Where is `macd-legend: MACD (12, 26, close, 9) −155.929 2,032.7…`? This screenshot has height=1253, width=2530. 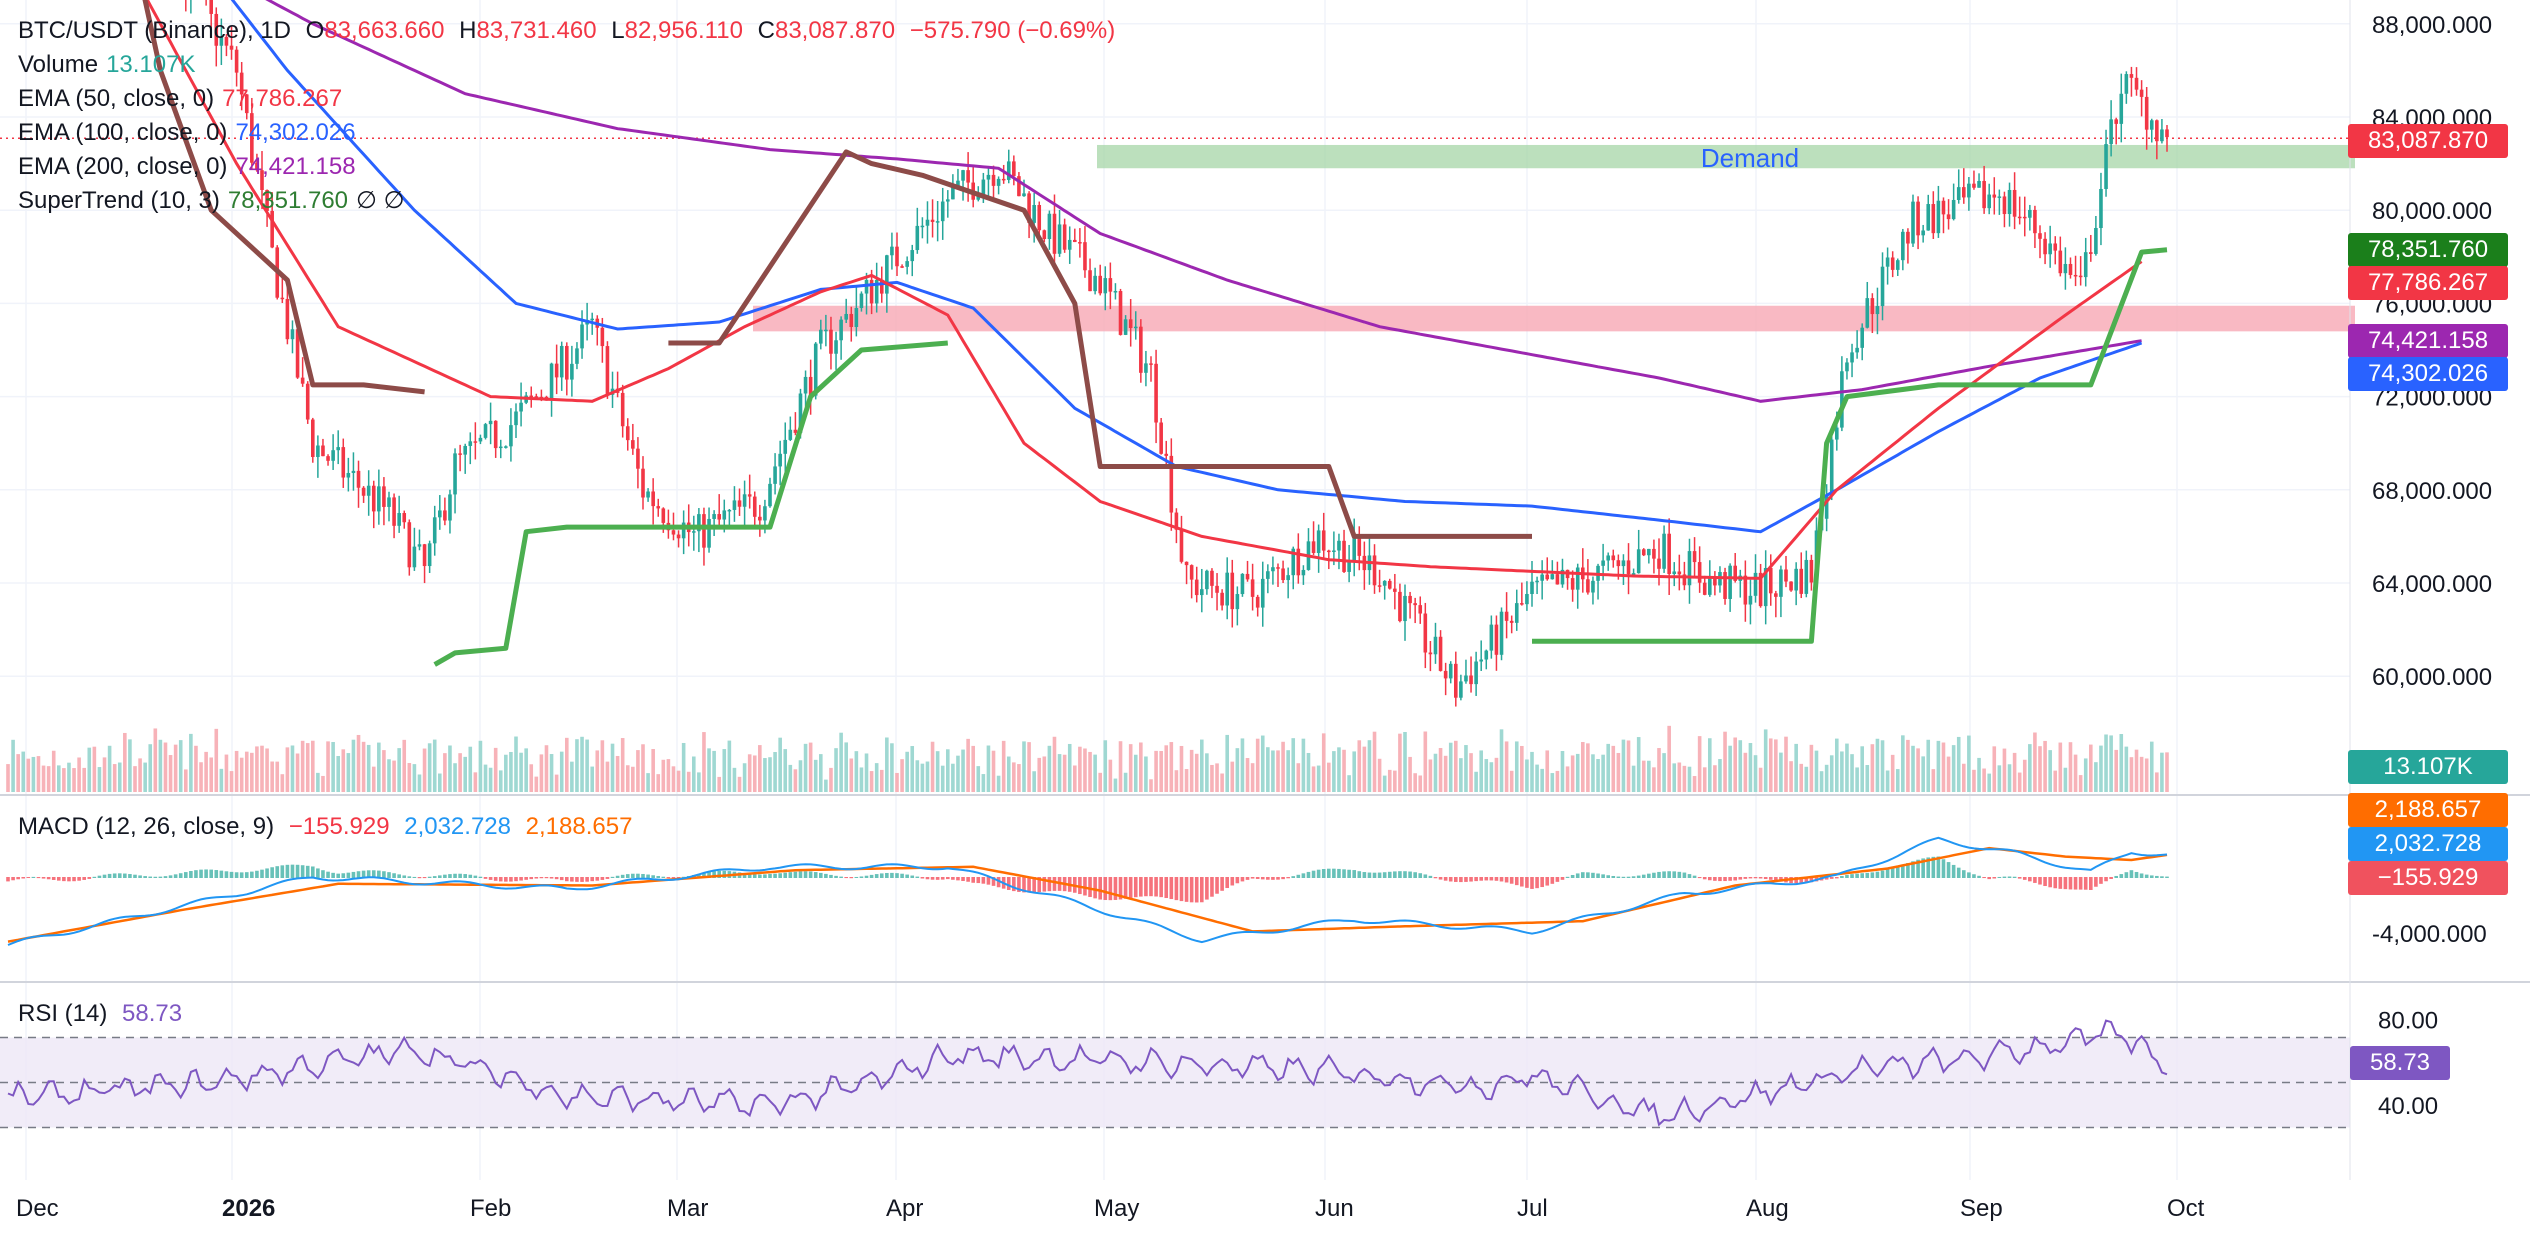
macd-legend: MACD (12, 26, close, 9) −155.929 2,032.7… is located at coordinates (329, 827).